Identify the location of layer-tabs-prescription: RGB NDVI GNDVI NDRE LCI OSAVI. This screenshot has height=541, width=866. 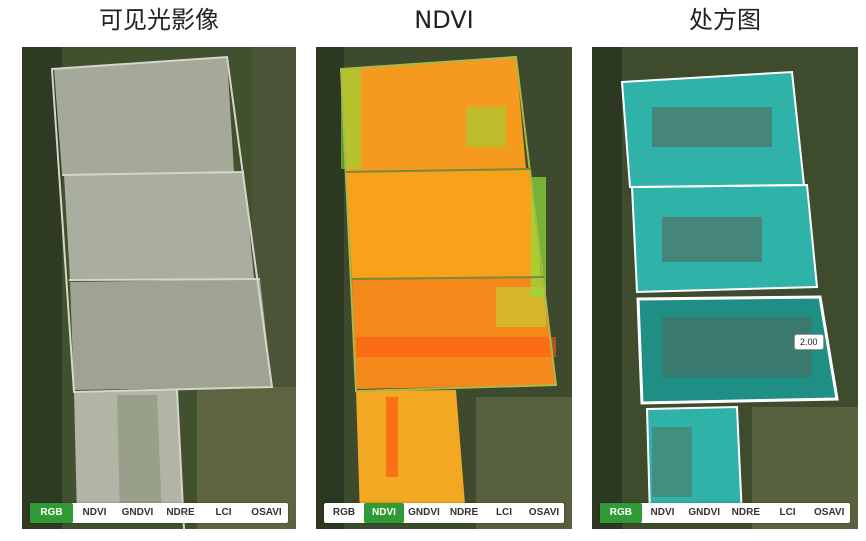
(725, 513).